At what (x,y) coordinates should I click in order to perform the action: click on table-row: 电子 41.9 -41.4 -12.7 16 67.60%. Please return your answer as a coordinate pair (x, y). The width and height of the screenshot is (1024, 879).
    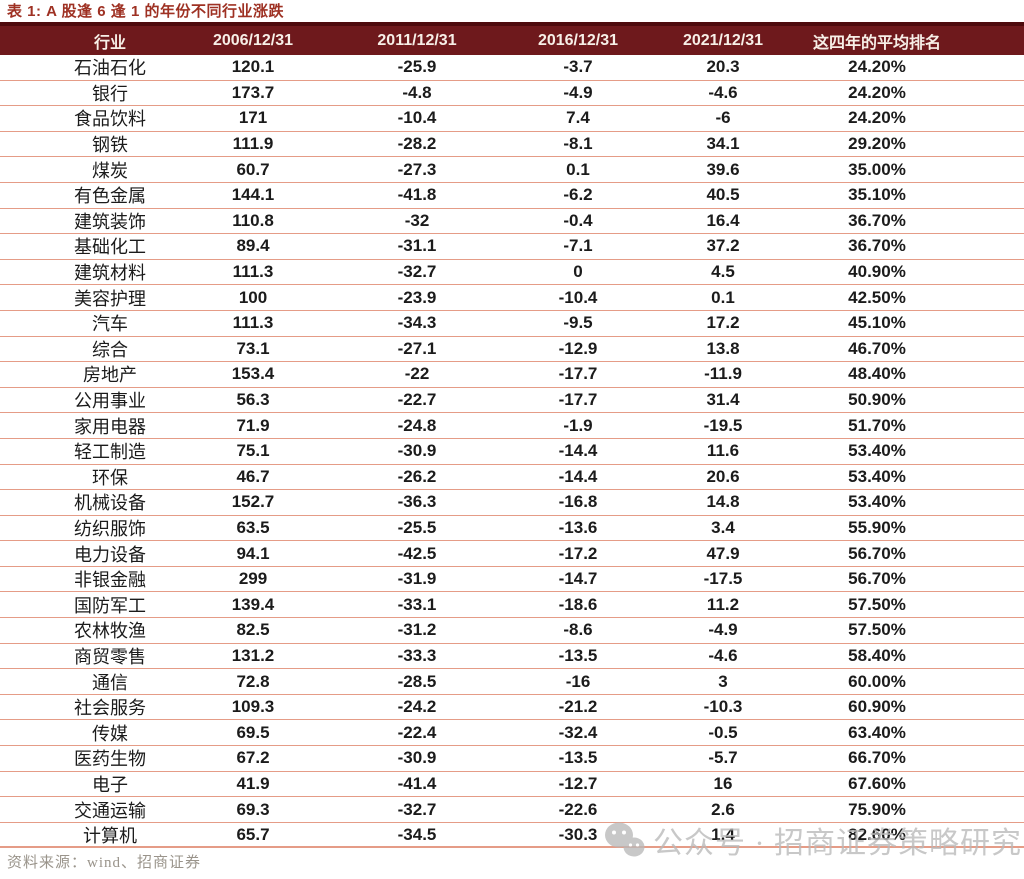
    Looking at the image, I should click on (512, 785).